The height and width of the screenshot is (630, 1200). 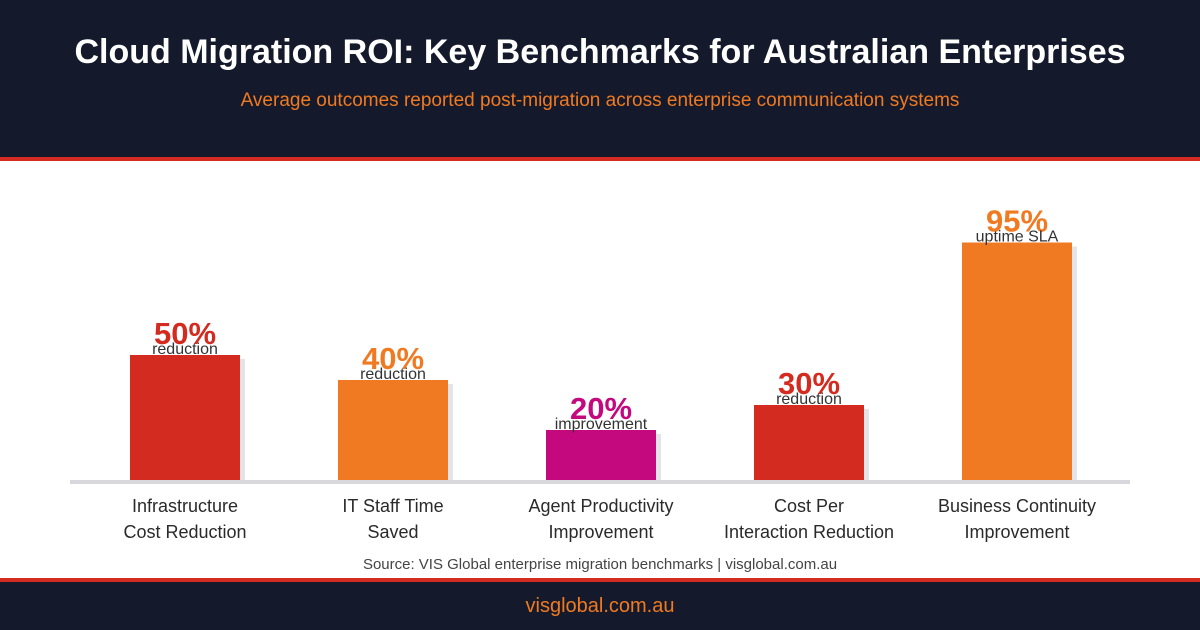 What do you see at coordinates (1017, 506) in the screenshot?
I see `category-label: Business Continuity` at bounding box center [1017, 506].